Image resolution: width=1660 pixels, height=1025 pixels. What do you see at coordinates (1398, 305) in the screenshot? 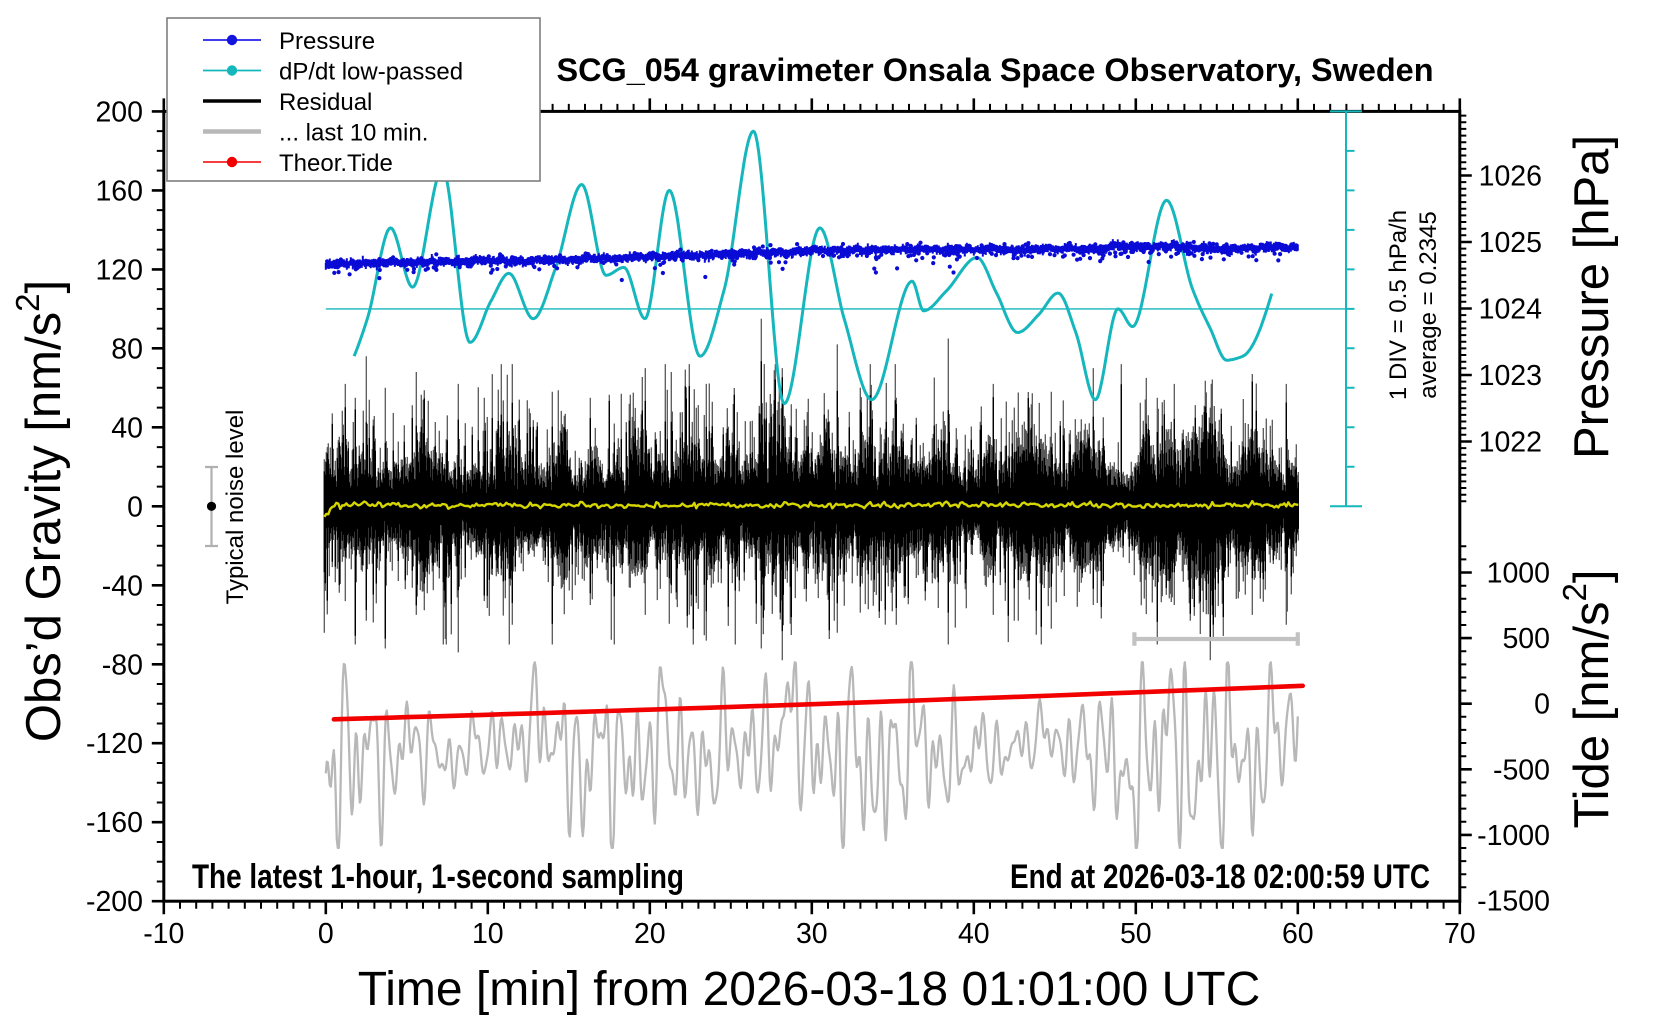
I see `svg-text: 1 DIV = 0.5 hPa/h` at bounding box center [1398, 305].